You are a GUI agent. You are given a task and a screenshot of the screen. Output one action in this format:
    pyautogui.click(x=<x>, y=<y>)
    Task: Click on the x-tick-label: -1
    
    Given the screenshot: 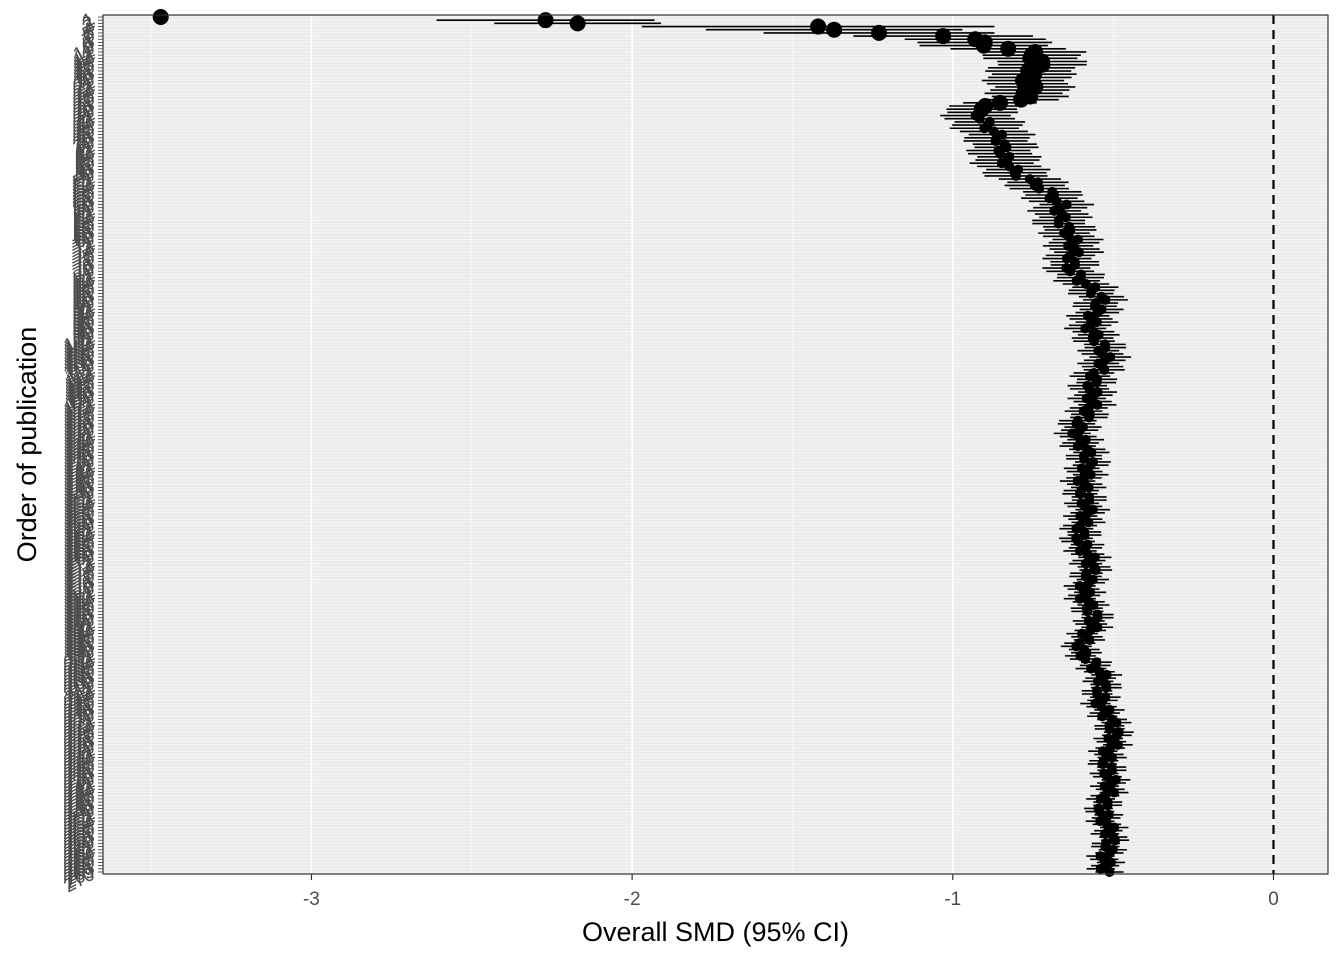 What is the action you would take?
    pyautogui.click(x=952, y=899)
    